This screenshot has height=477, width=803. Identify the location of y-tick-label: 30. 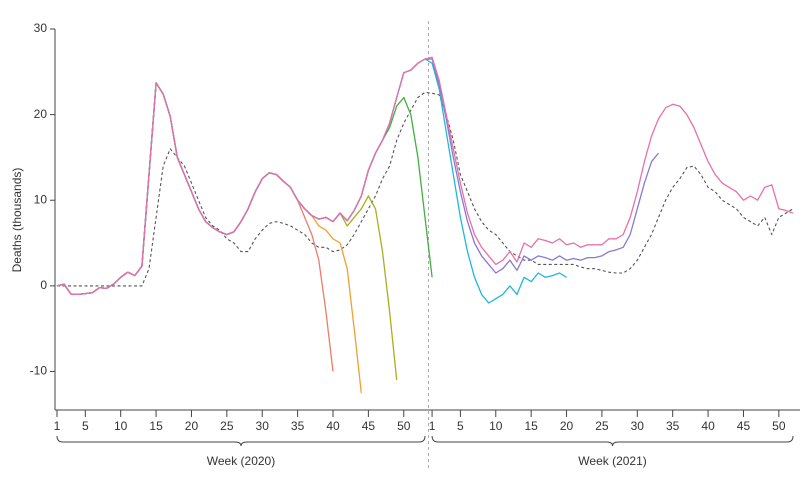
(41, 28).